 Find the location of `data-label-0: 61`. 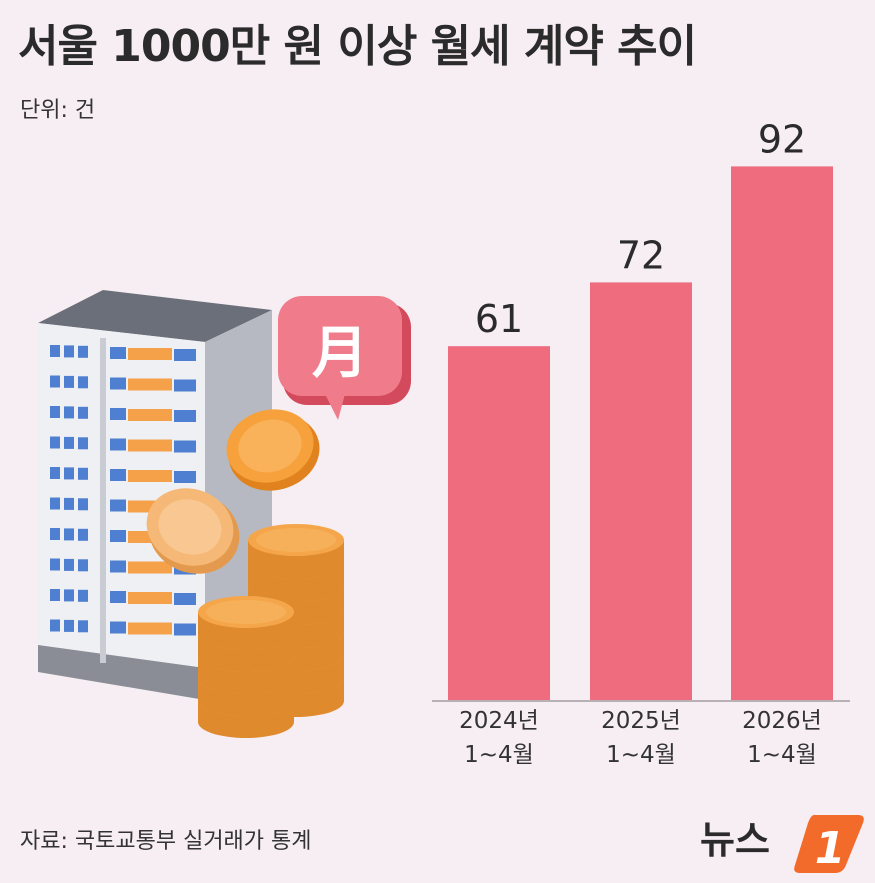

data-label-0: 61 is located at coordinates (499, 319).